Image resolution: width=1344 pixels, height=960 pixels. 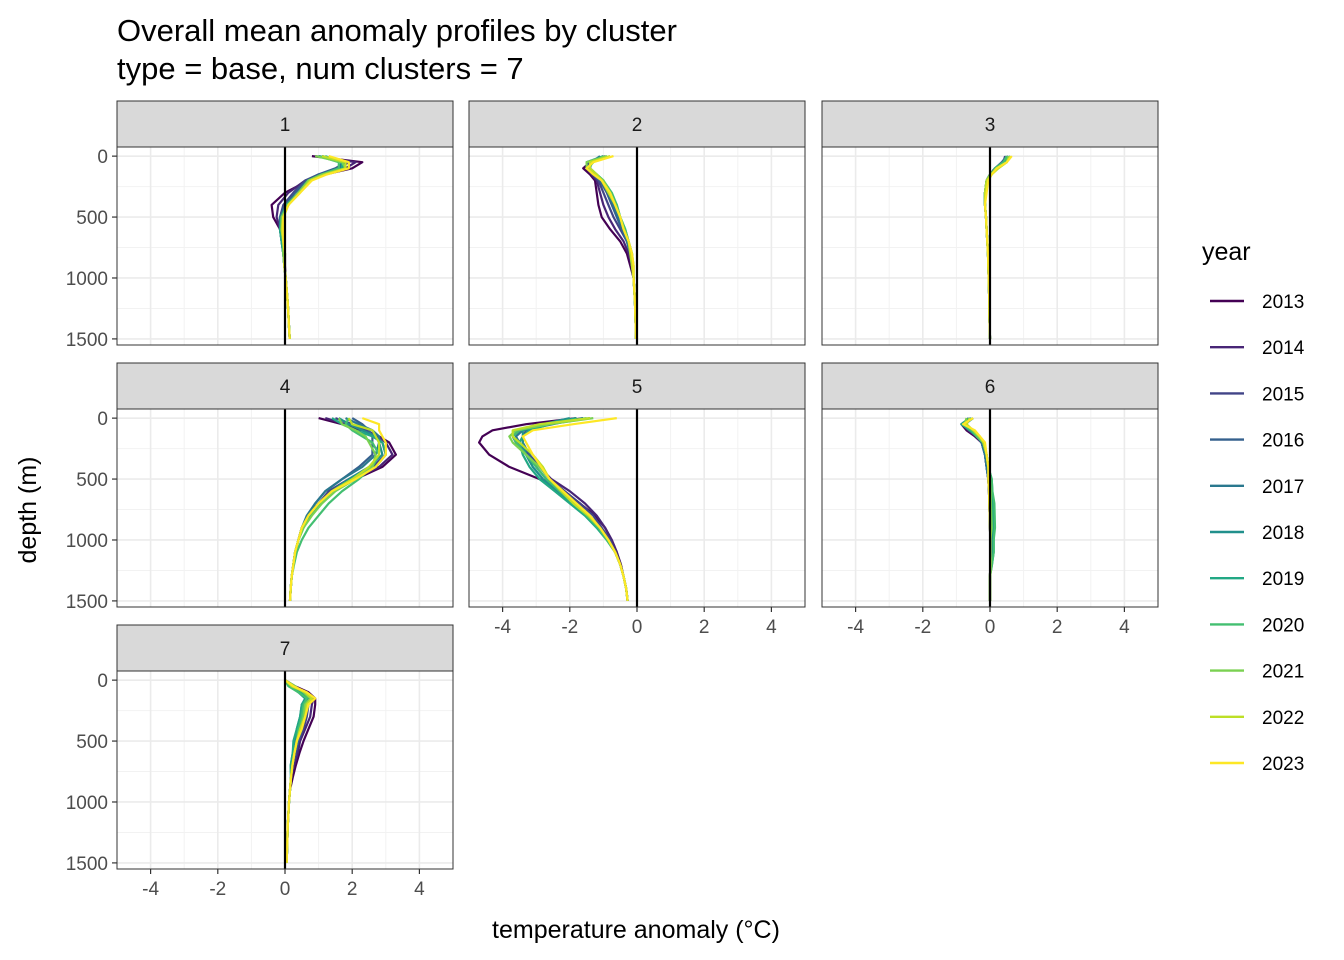 What do you see at coordinates (397, 30) in the screenshot?
I see `chart-title: Overall mean anomaly profiles by cluster` at bounding box center [397, 30].